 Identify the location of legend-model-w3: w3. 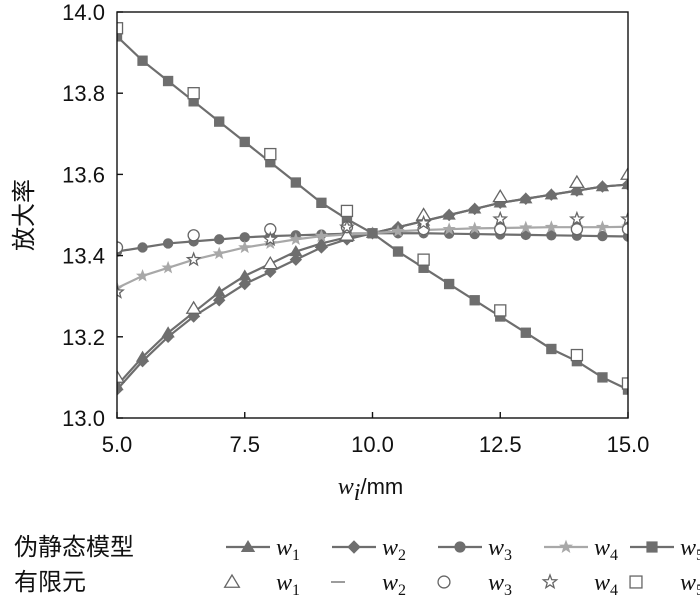
(475, 549).